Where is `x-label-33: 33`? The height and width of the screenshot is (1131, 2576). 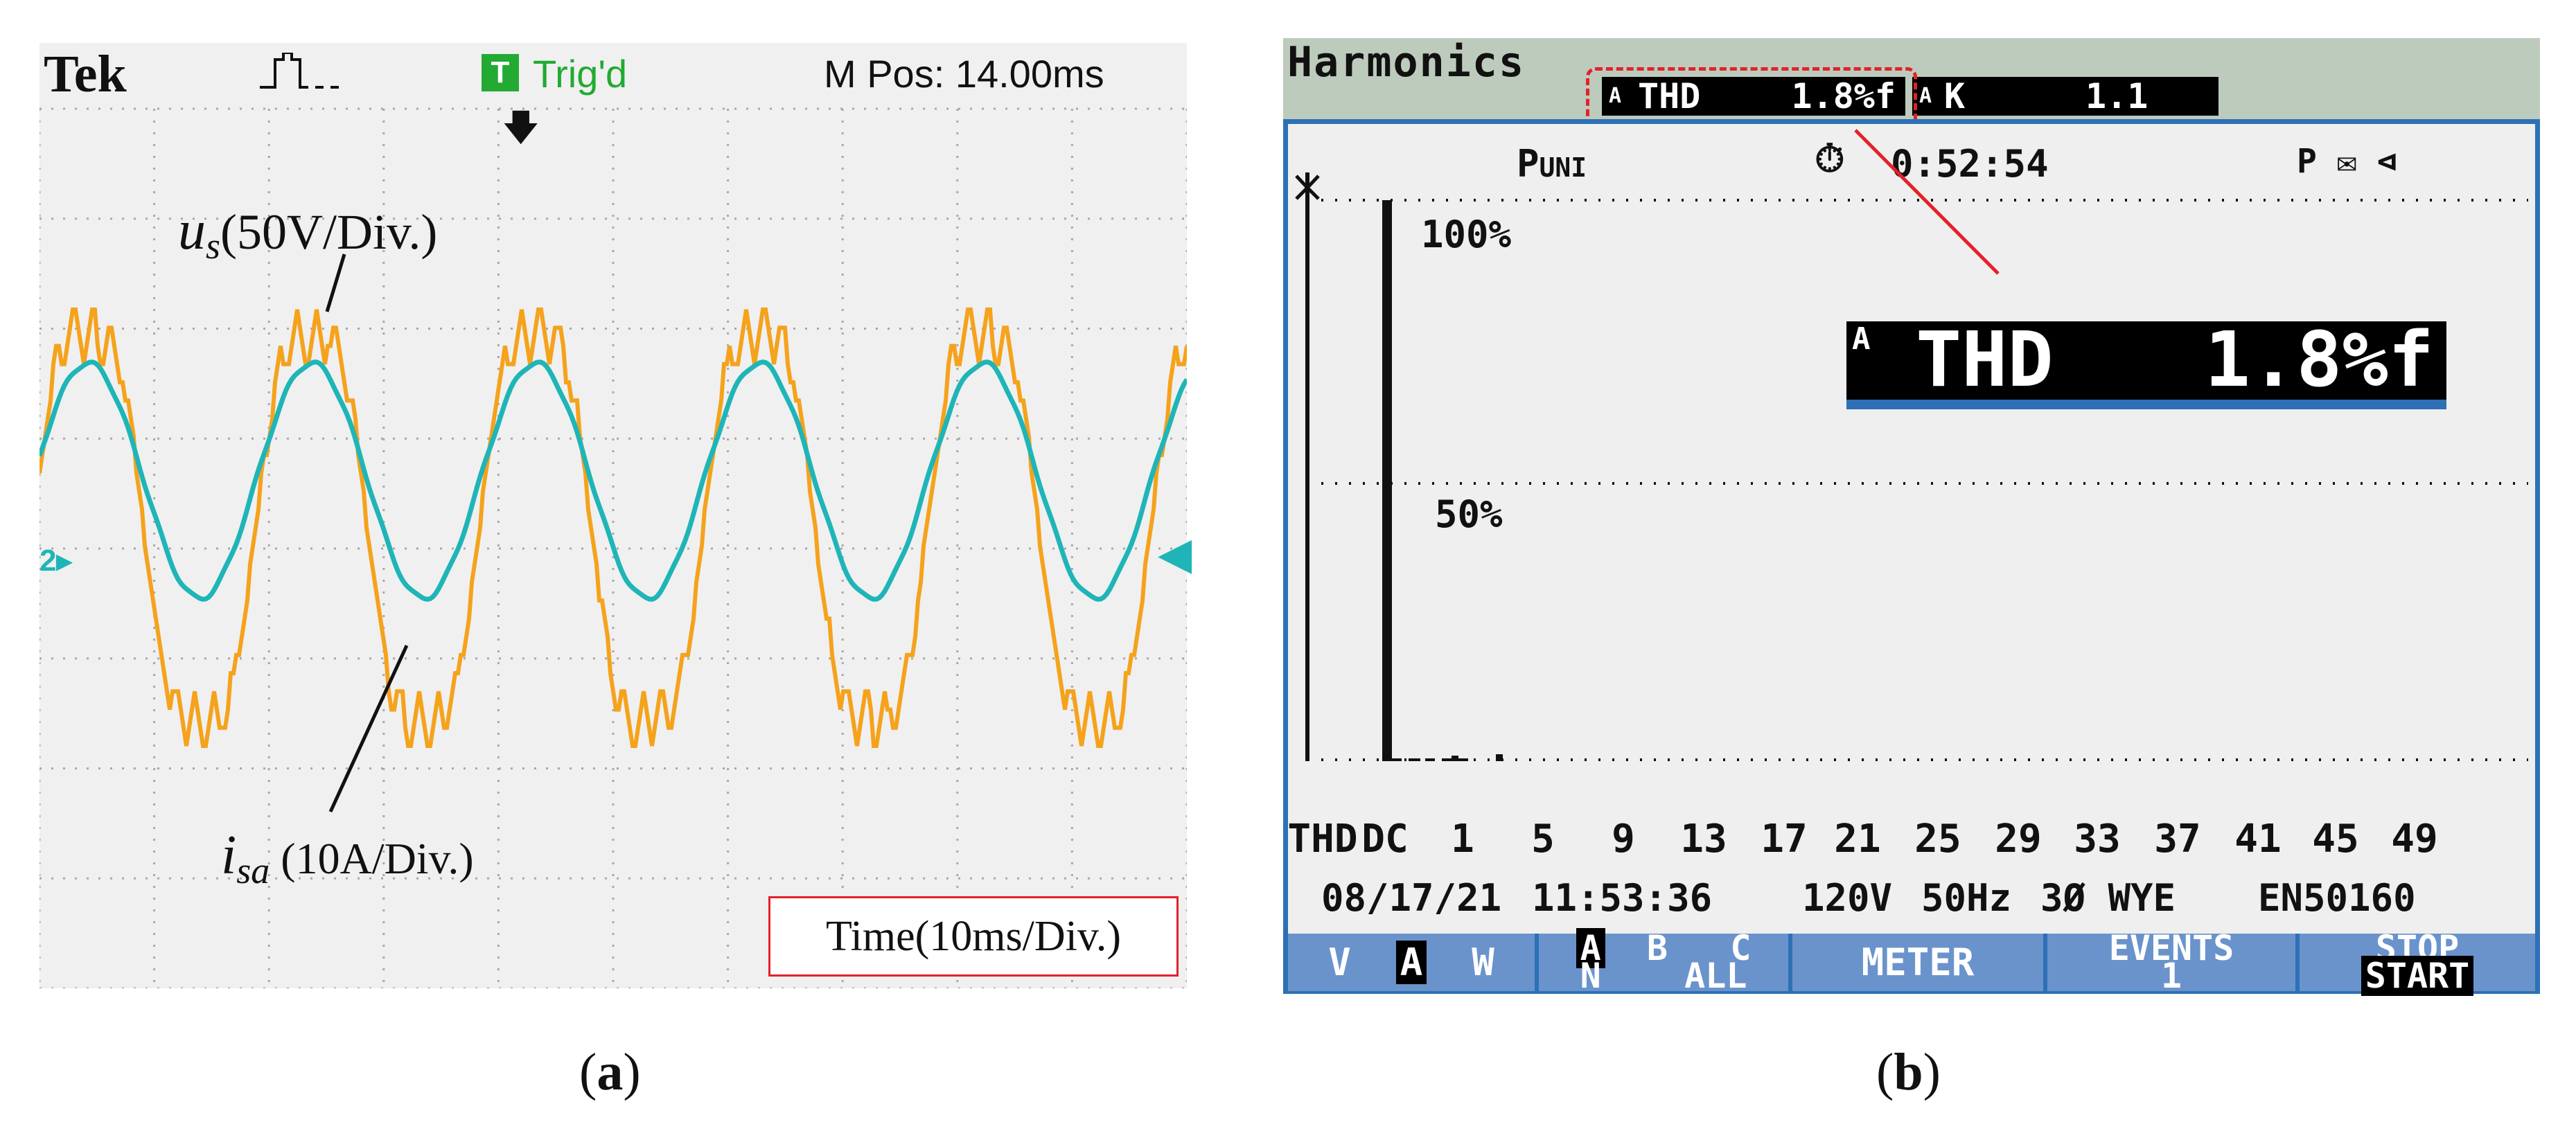 x-label-33: 33 is located at coordinates (2097, 840).